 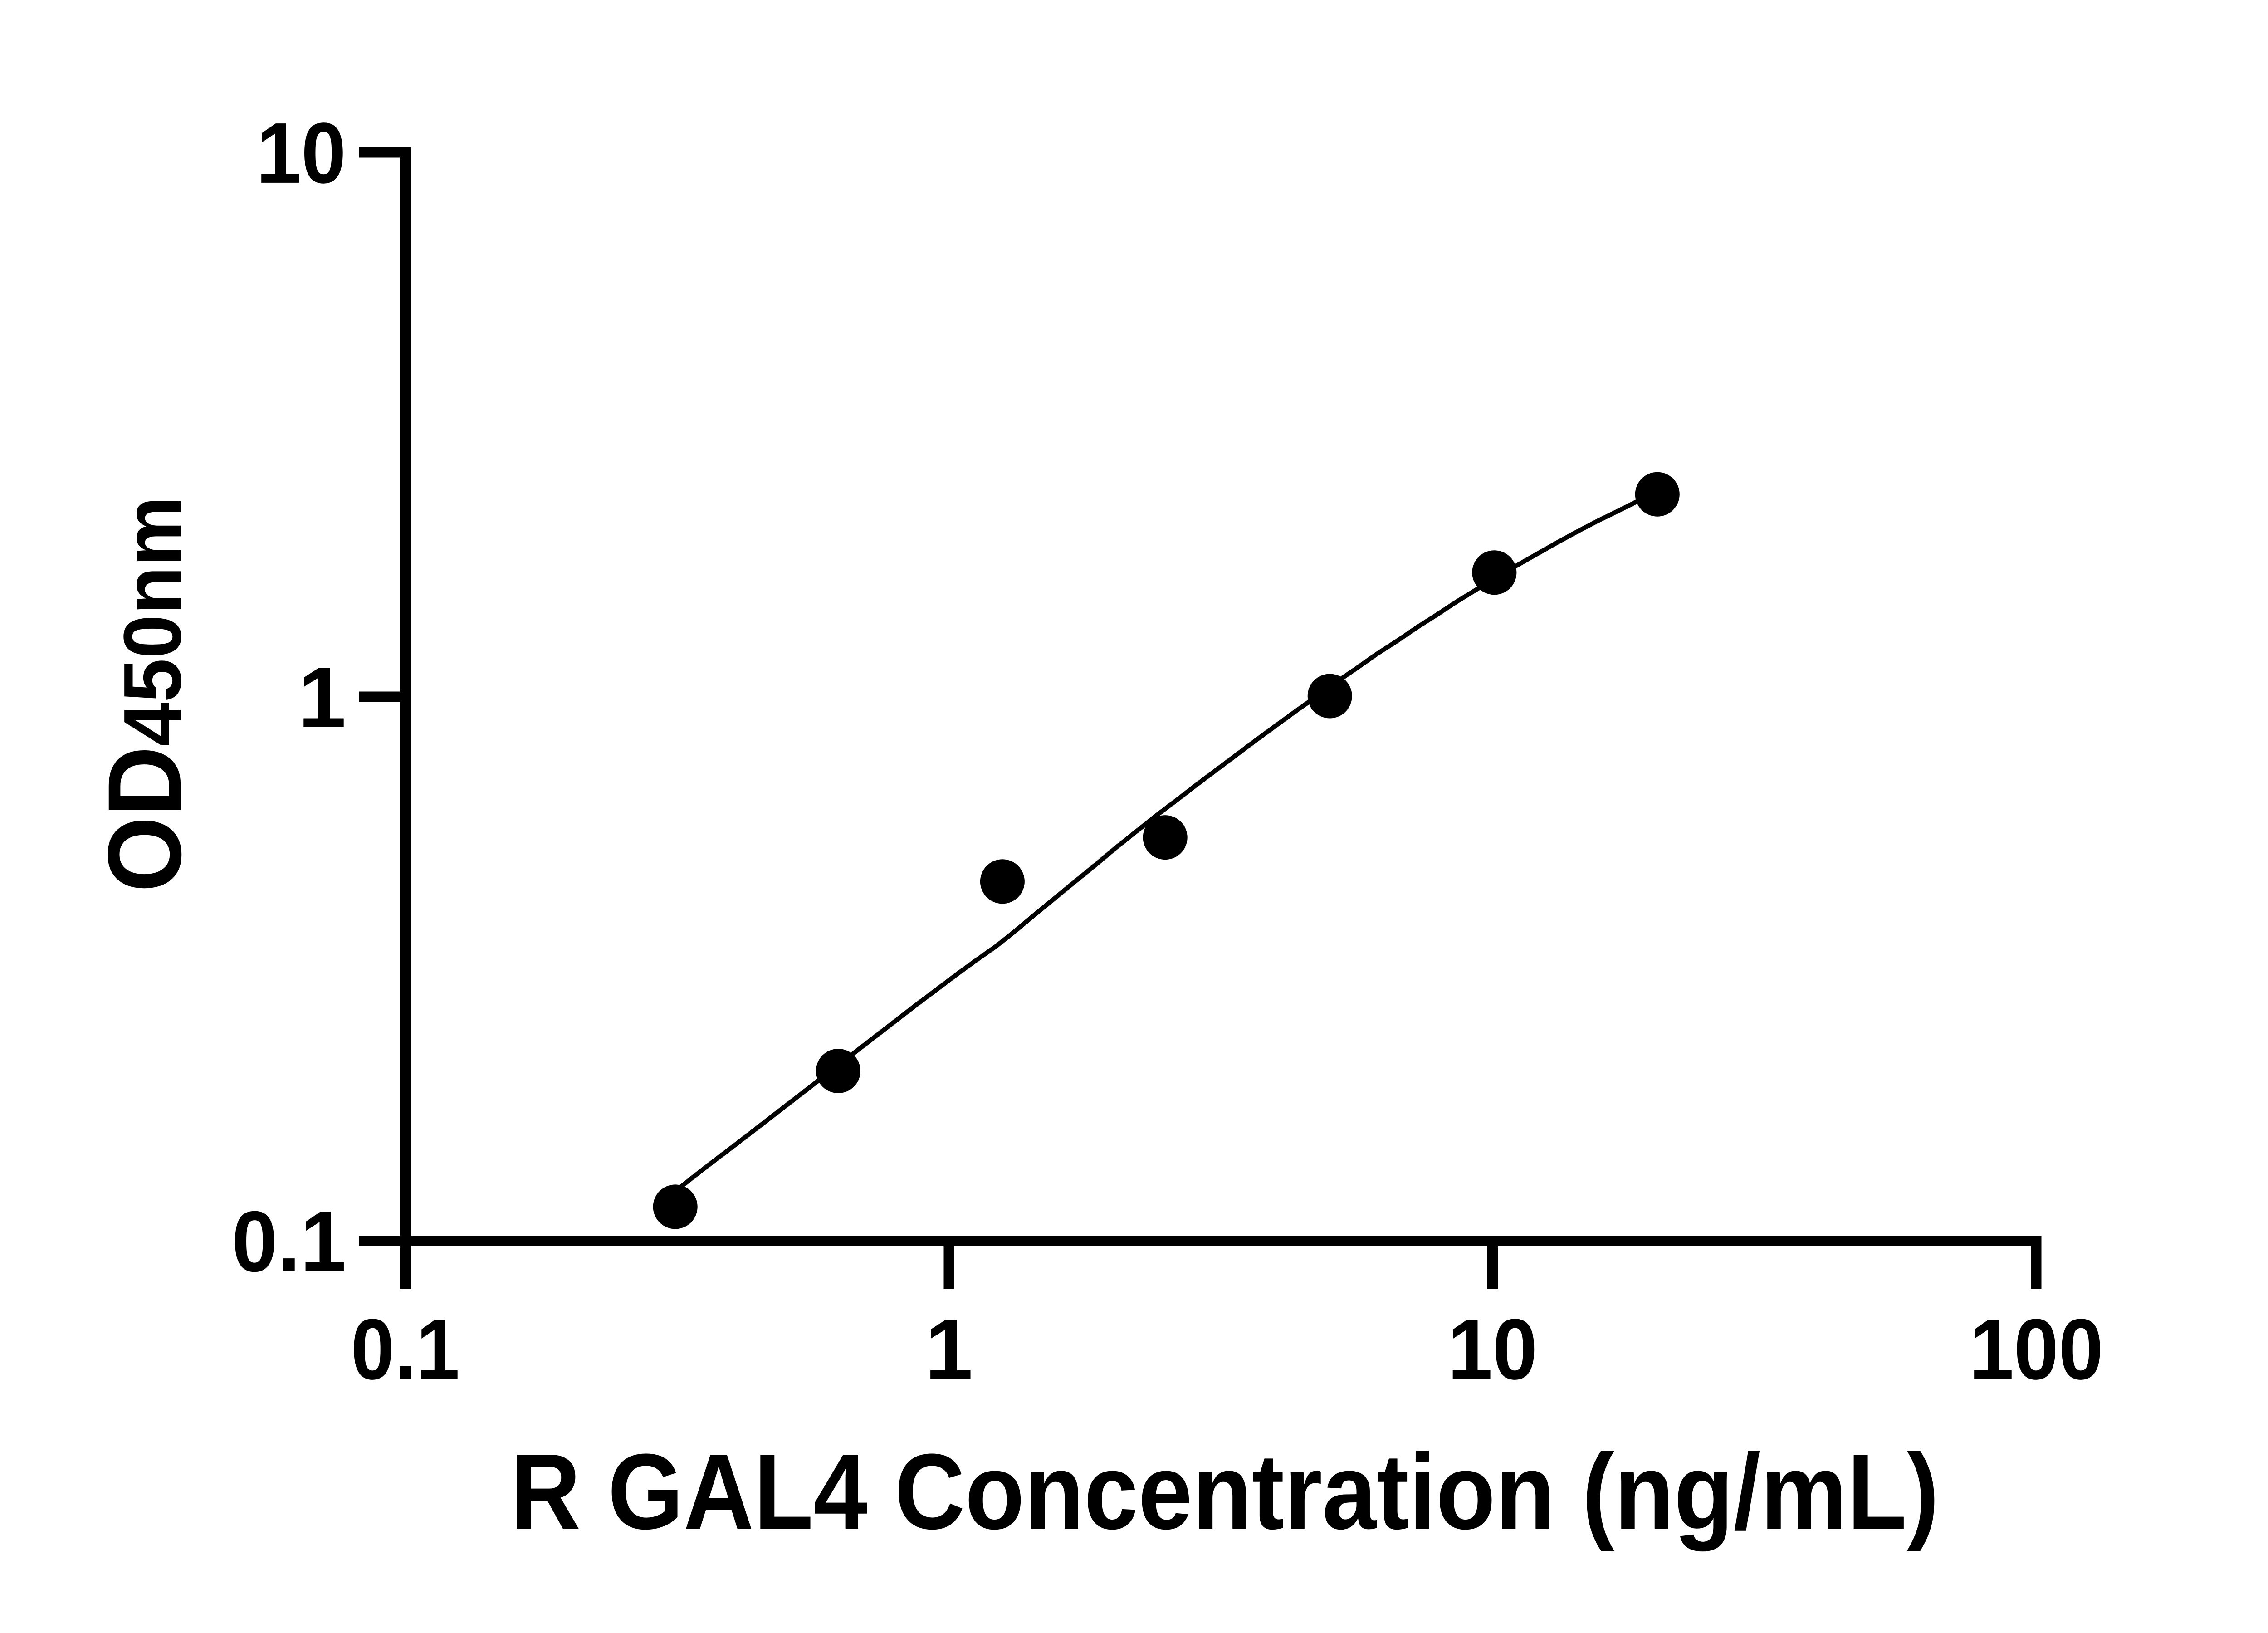 I want to click on svg-text: 100, so click(x=2036, y=1349).